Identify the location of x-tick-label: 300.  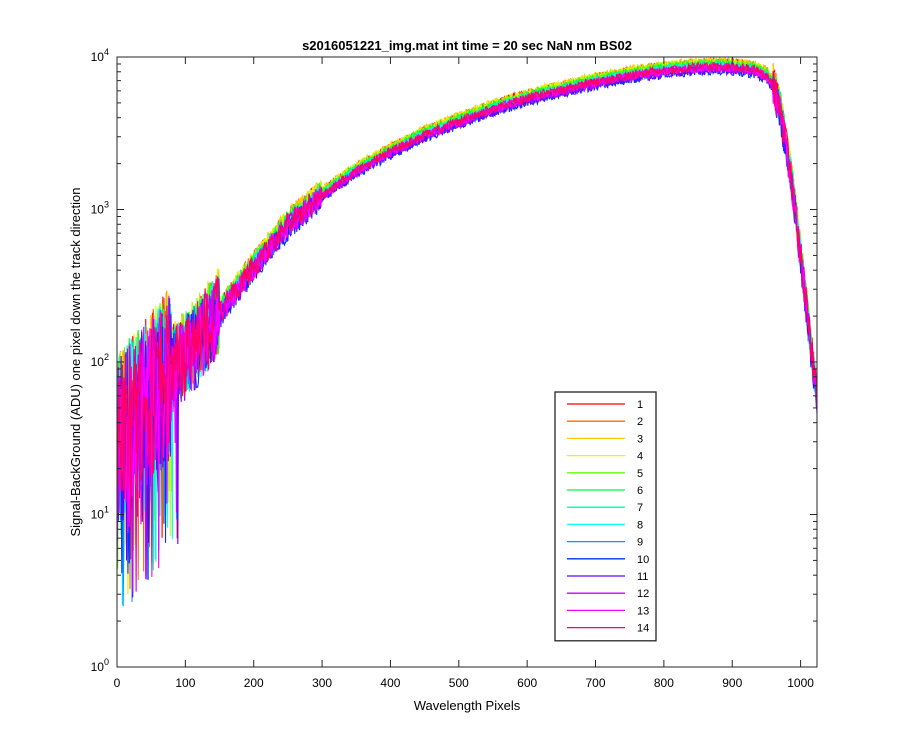
(322, 683).